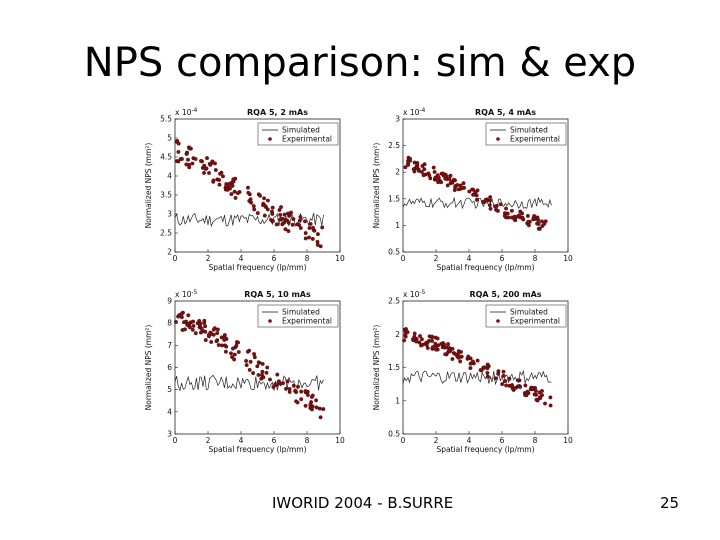  What do you see at coordinates (394, 367) in the screenshot?
I see `y-tick-label: 1.5` at bounding box center [394, 367].